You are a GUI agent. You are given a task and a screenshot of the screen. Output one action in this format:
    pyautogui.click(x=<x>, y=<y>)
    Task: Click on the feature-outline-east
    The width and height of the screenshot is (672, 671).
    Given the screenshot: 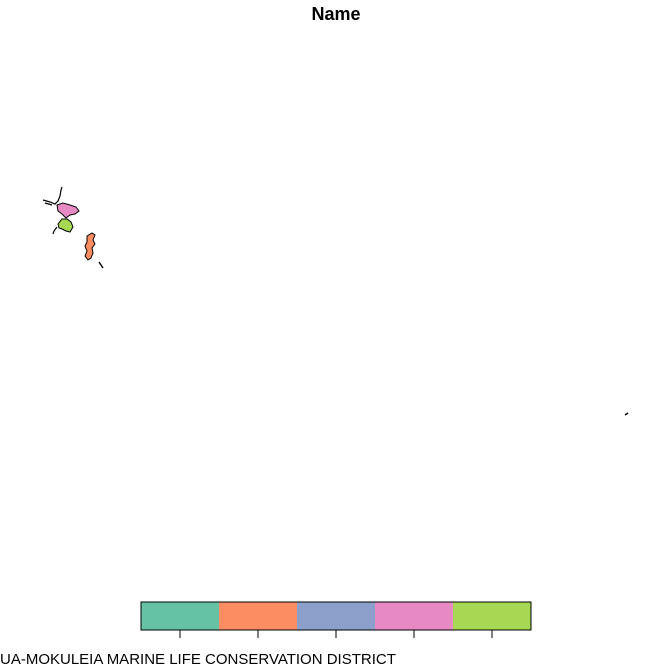 What is the action you would take?
    pyautogui.click(x=626, y=414)
    